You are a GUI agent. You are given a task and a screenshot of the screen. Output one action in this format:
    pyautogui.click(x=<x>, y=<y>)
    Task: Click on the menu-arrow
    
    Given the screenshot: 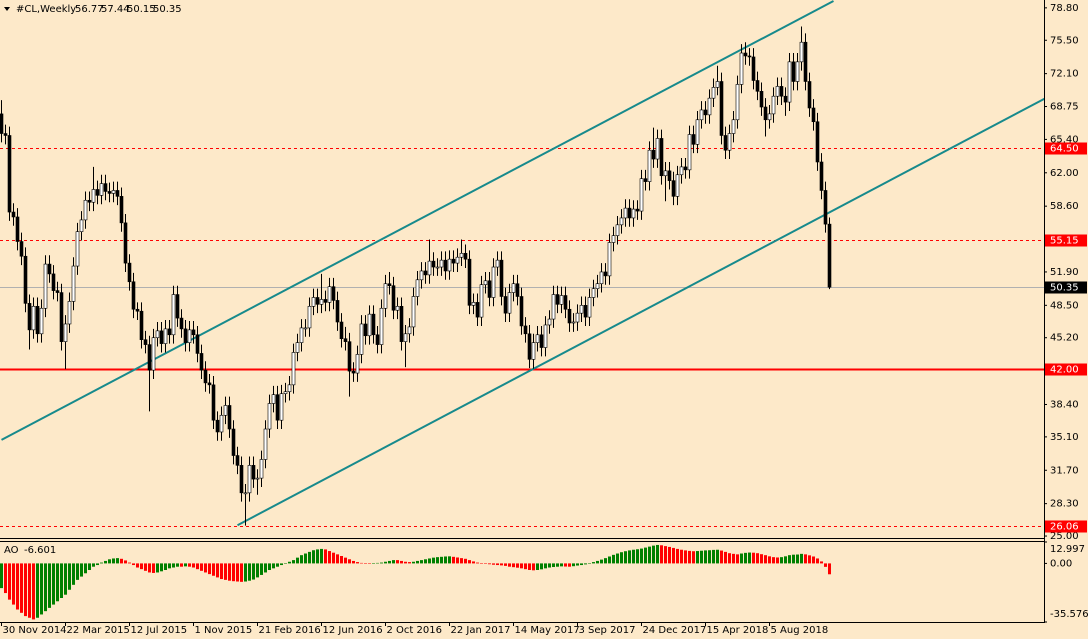 What is the action you would take?
    pyautogui.click(x=7, y=9)
    